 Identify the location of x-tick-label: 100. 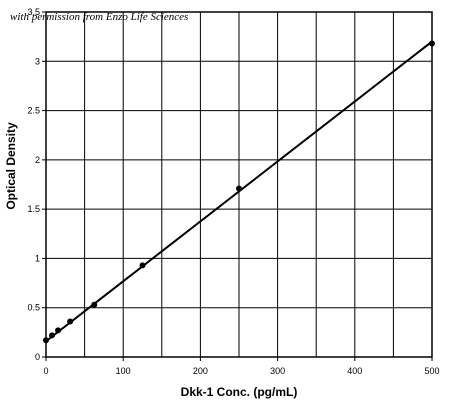
(123, 371).